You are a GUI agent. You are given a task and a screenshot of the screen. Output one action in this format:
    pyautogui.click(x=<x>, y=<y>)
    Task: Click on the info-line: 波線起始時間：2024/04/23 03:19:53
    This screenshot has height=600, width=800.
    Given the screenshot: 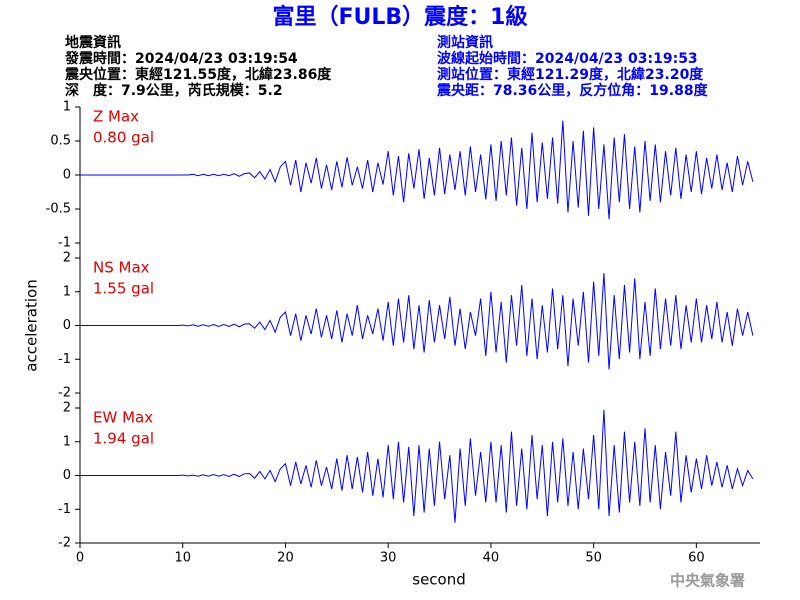 What is the action you would take?
    pyautogui.click(x=567, y=58)
    